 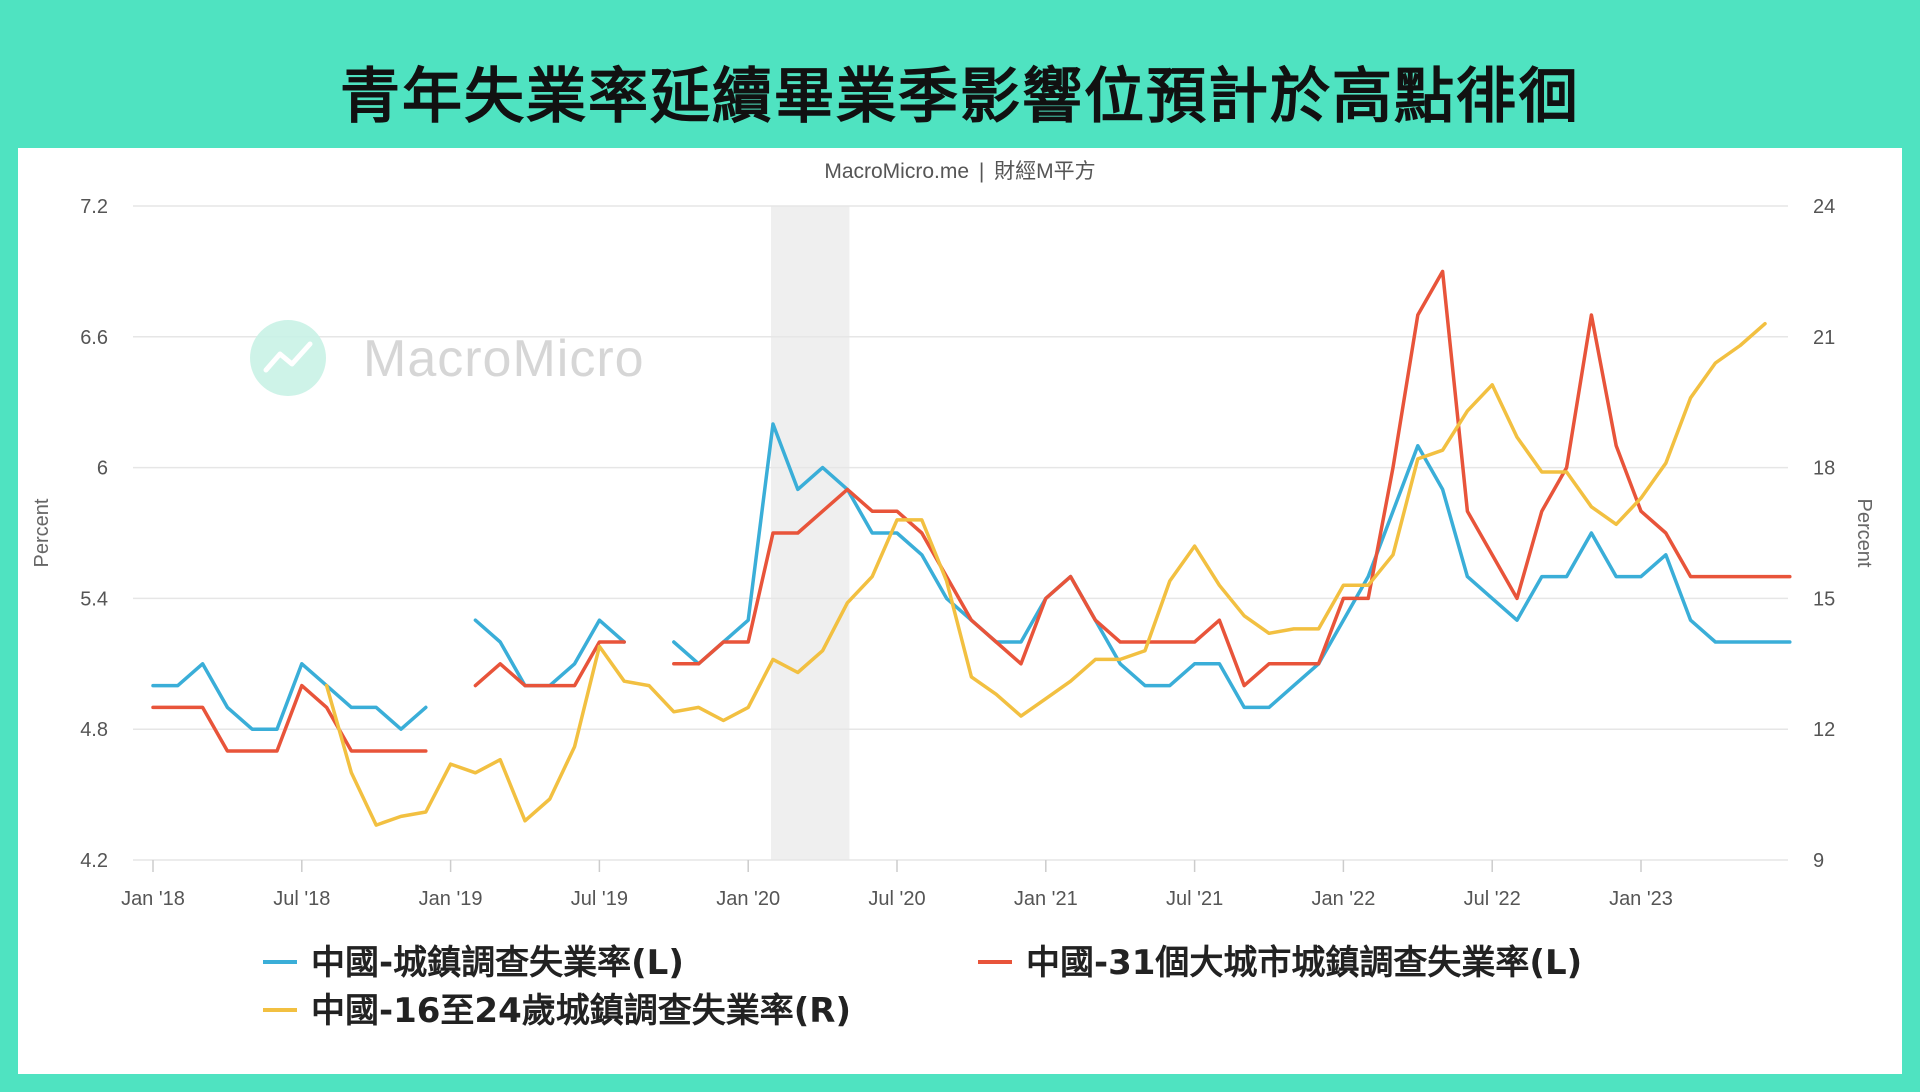 What do you see at coordinates (1864, 533) in the screenshot?
I see `y-axis-right-title: Percent` at bounding box center [1864, 533].